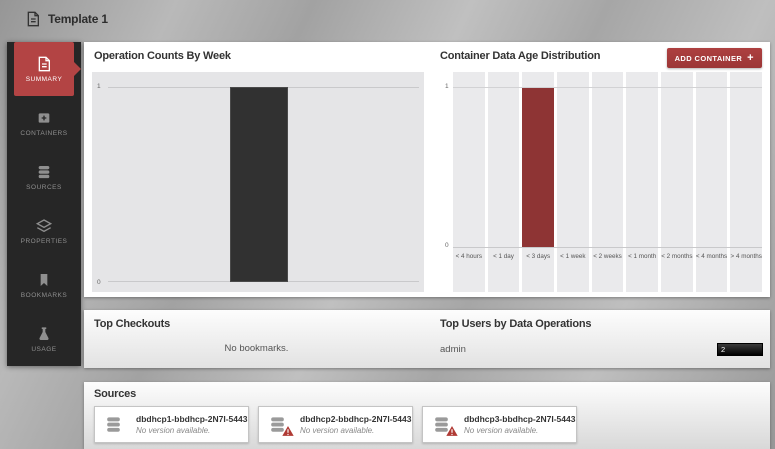 The height and width of the screenshot is (449, 775). I want to click on add-container-label: ADD CONTAINER, so click(708, 58).